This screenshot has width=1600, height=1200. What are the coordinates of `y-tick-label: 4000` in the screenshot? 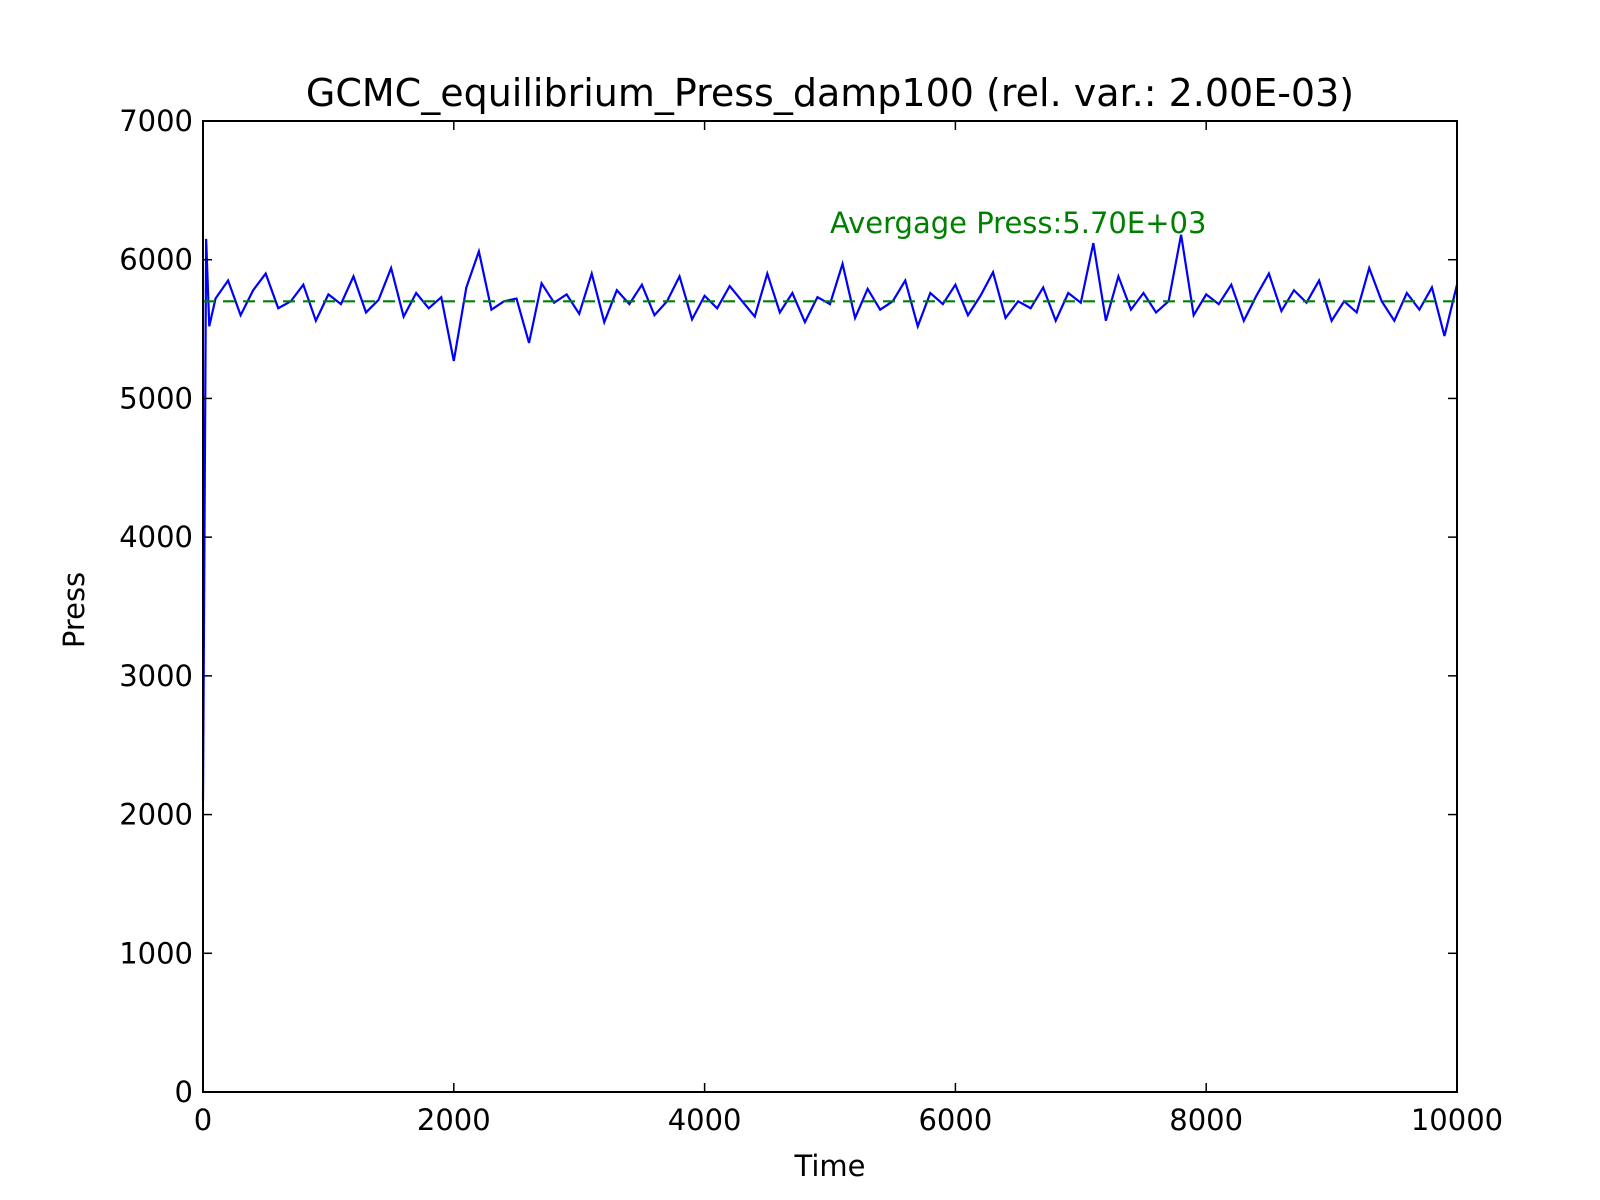 It's located at (156, 537).